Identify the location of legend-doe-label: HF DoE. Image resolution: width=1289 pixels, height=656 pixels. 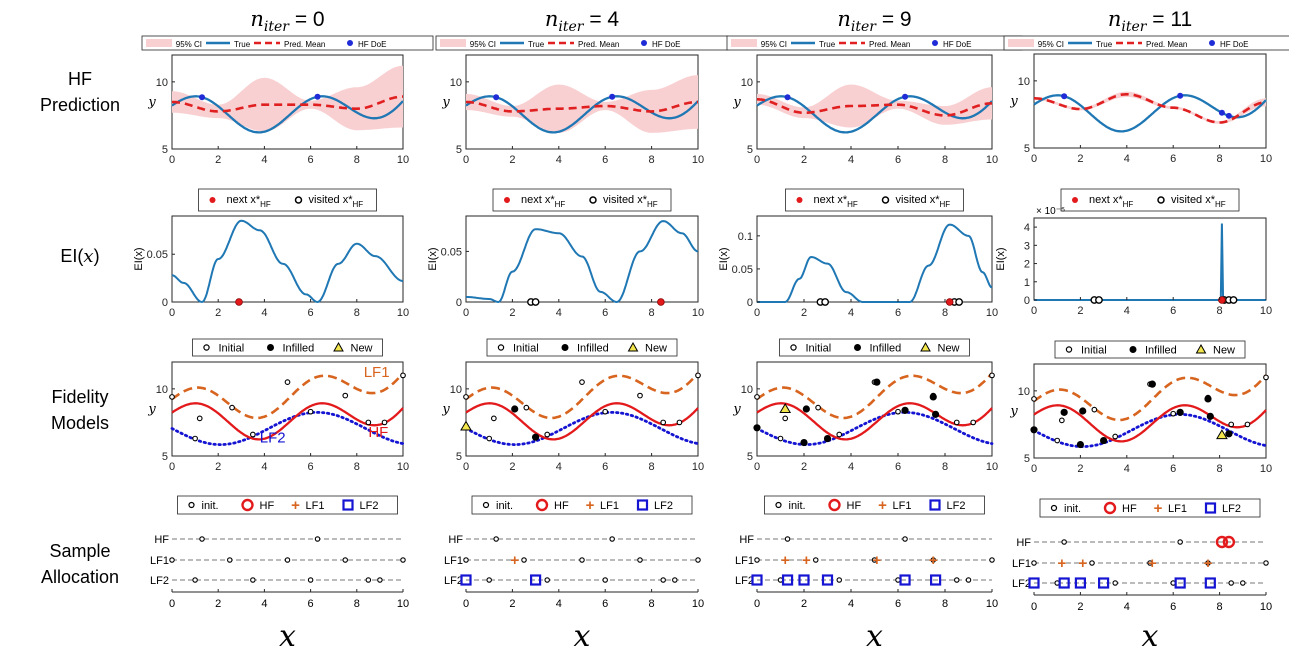
(372, 44).